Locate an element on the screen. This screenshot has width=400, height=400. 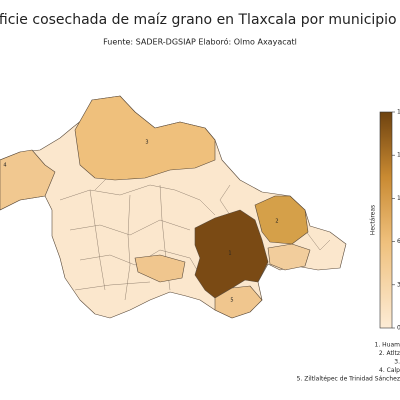
region-label: 4 is located at coordinates (4, 166).